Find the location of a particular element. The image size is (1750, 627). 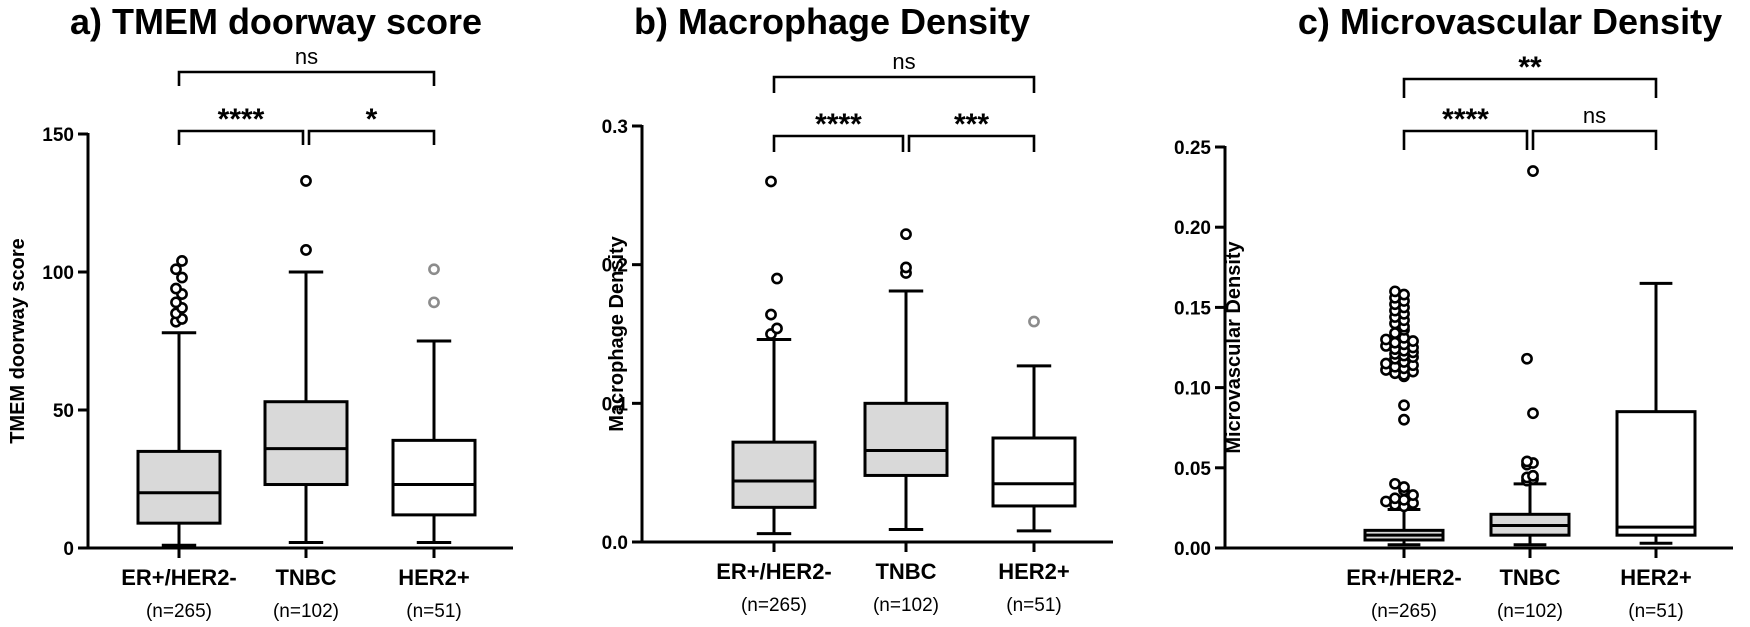

chart-title: b) Macrophage Density is located at coordinates (832, 21).